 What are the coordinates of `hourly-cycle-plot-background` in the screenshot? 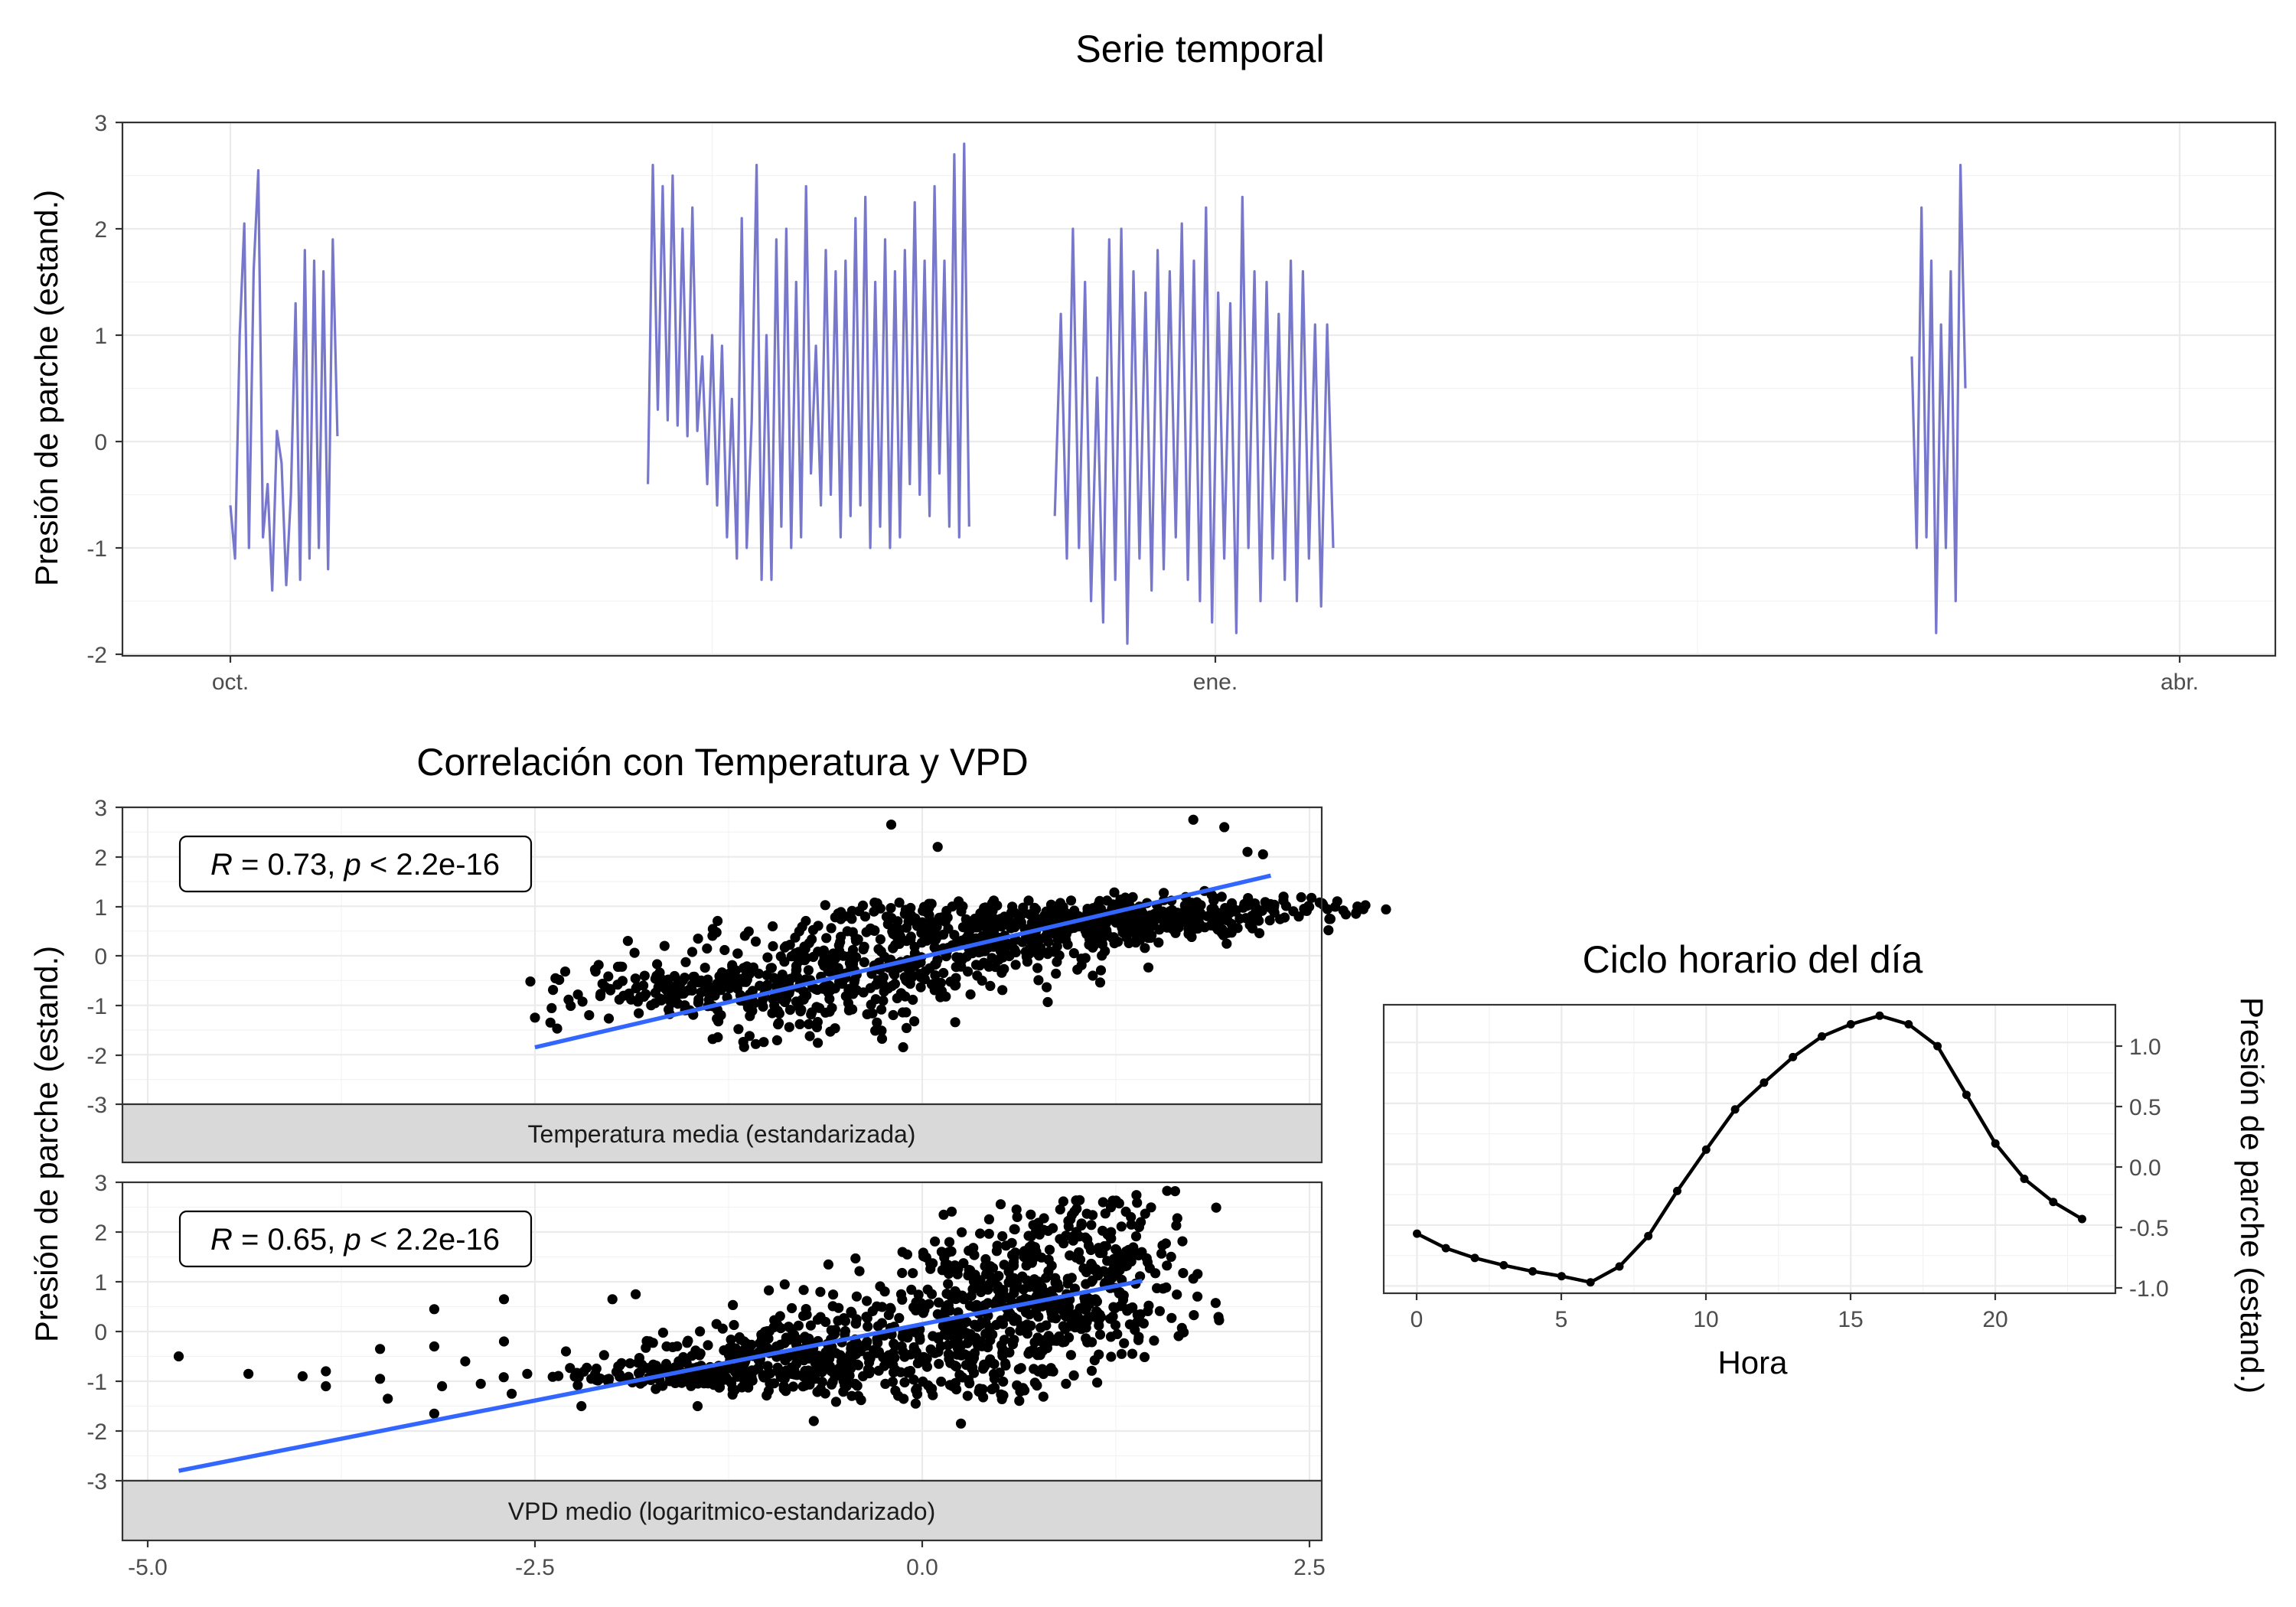 It's located at (1749, 1149).